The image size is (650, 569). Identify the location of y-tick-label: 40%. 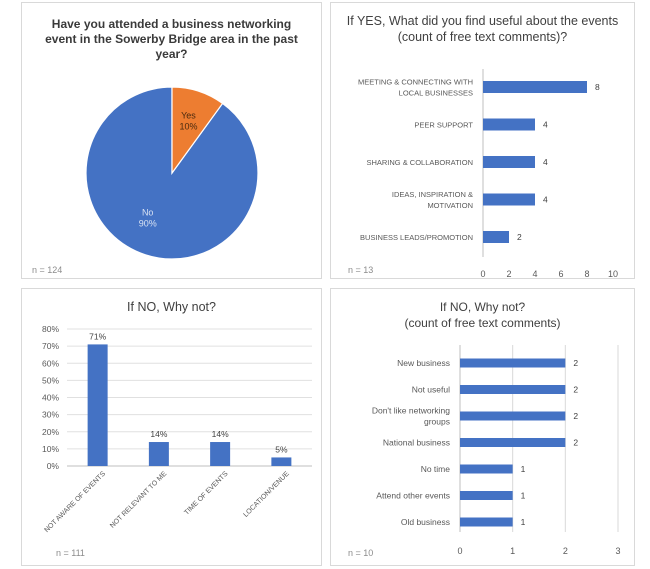
(50, 398).